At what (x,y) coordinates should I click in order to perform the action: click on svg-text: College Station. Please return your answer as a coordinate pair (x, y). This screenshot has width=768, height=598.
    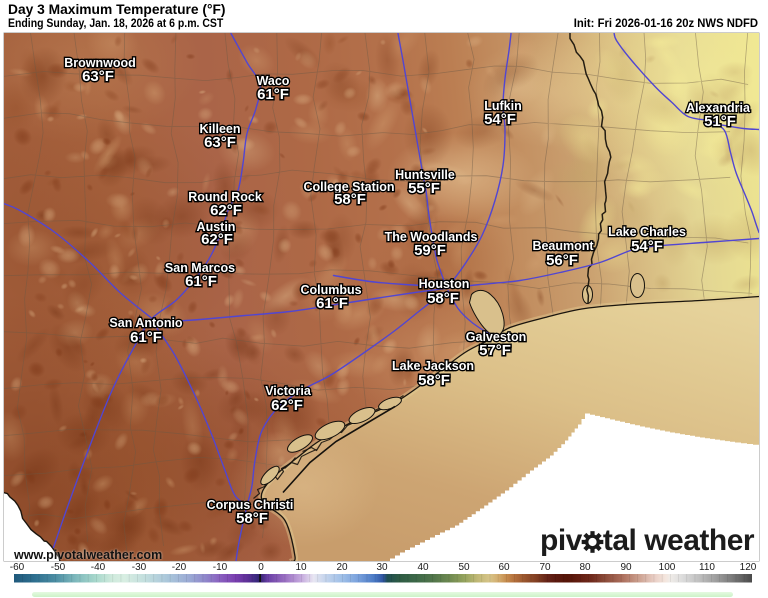
    Looking at the image, I should click on (349, 187).